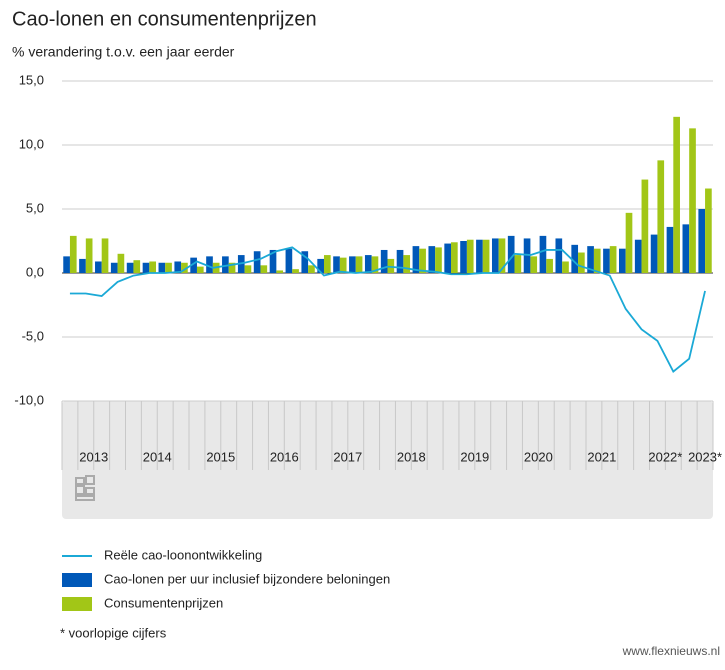 The height and width of the screenshot is (670, 725). Describe the element at coordinates (665, 456) in the screenshot. I see `x-tick-label: 2022*` at that location.